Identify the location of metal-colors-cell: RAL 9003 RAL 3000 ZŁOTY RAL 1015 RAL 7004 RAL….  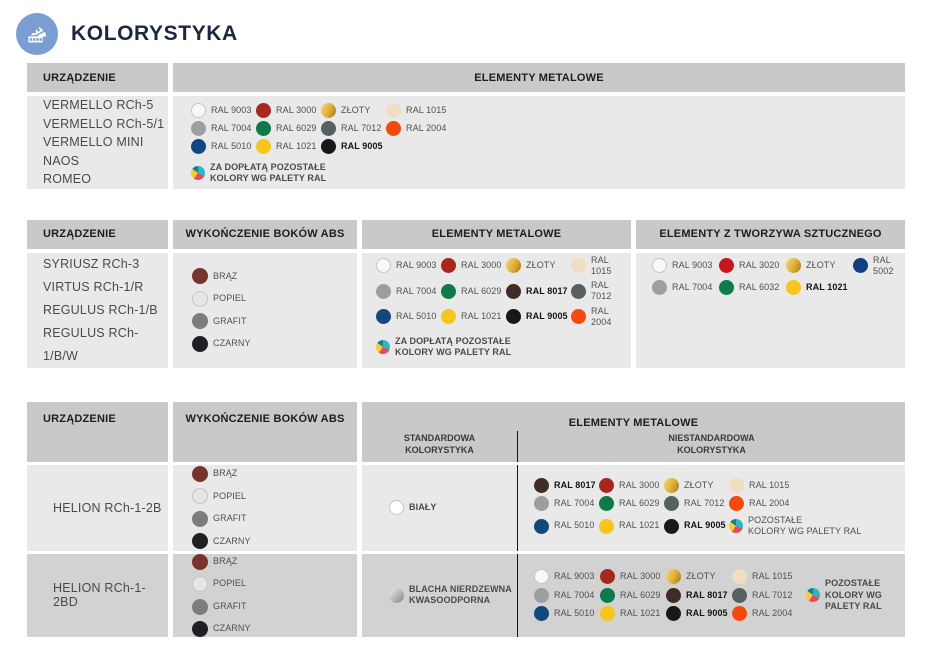
(496, 310).